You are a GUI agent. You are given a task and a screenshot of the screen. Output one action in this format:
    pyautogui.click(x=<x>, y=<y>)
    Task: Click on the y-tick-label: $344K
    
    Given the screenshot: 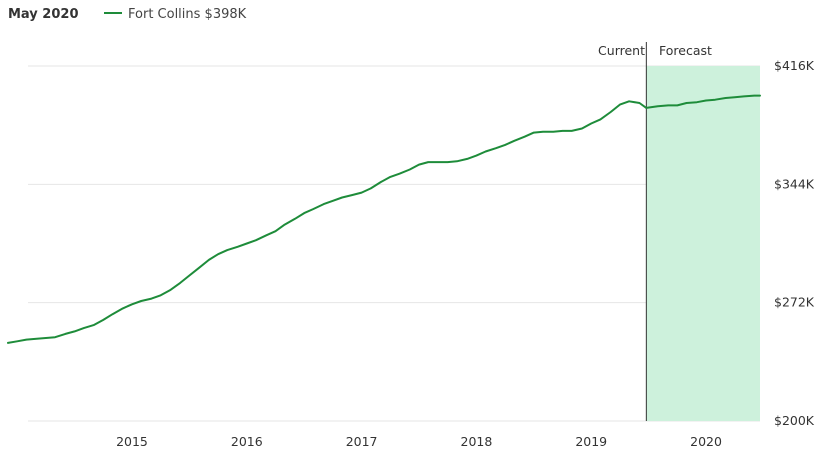 What is the action you would take?
    pyautogui.click(x=794, y=183)
    